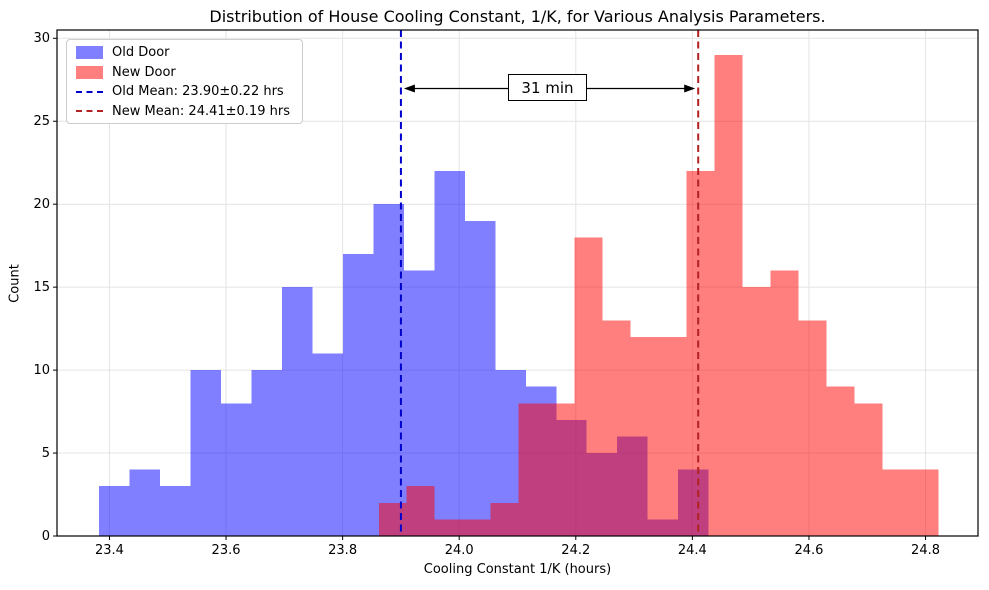 The image size is (989, 590). What do you see at coordinates (517, 569) in the screenshot?
I see `x-axis-label: Cooling Constant 1/K (hours)` at bounding box center [517, 569].